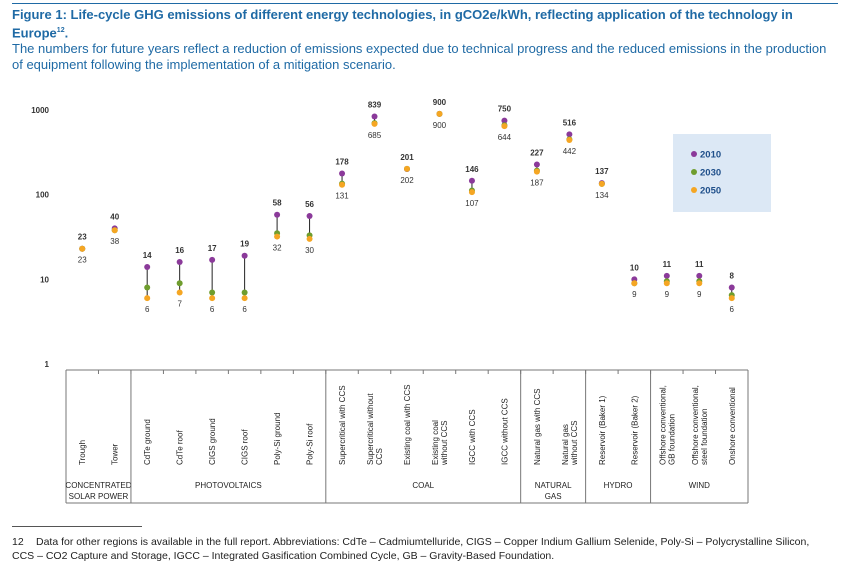  Describe the element at coordinates (114, 216) in the screenshot. I see `value-label-top: 40` at that location.